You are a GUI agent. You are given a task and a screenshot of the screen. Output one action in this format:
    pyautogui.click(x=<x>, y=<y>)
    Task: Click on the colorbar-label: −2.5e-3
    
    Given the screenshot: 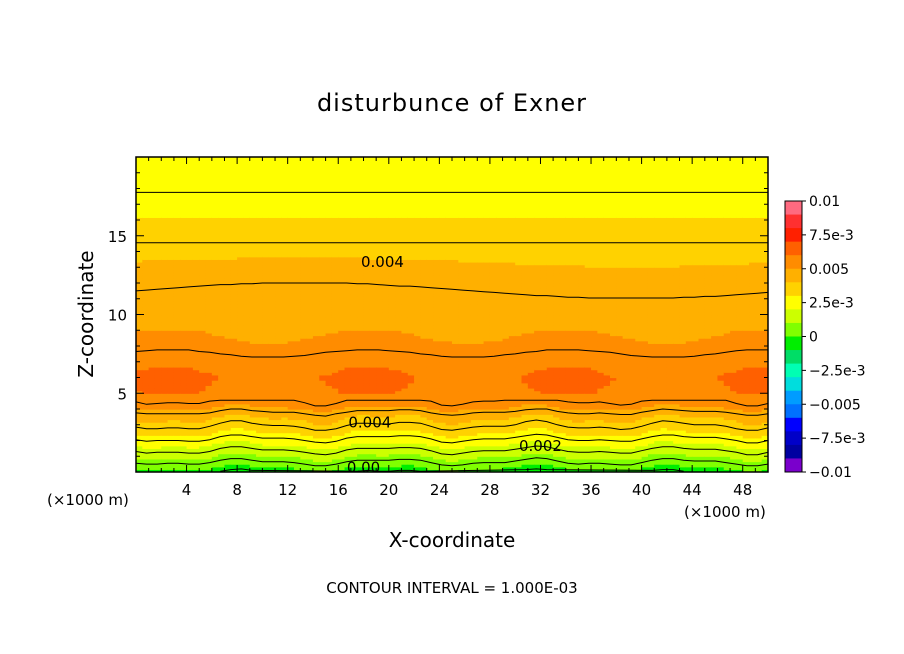 What is the action you would take?
    pyautogui.click(x=837, y=371)
    